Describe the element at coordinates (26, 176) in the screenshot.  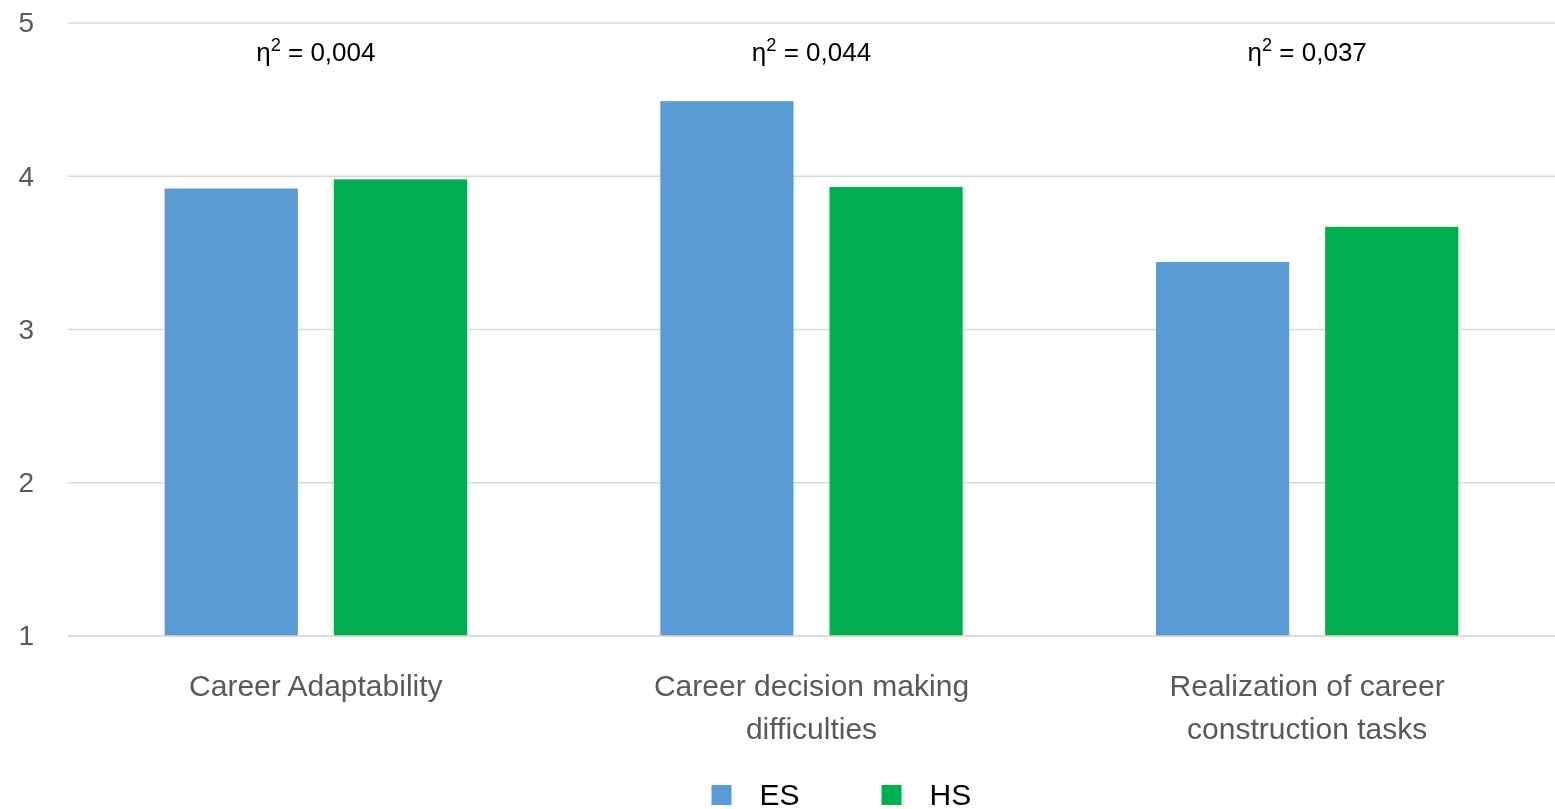
I see `y-tick-label: 4` at that location.